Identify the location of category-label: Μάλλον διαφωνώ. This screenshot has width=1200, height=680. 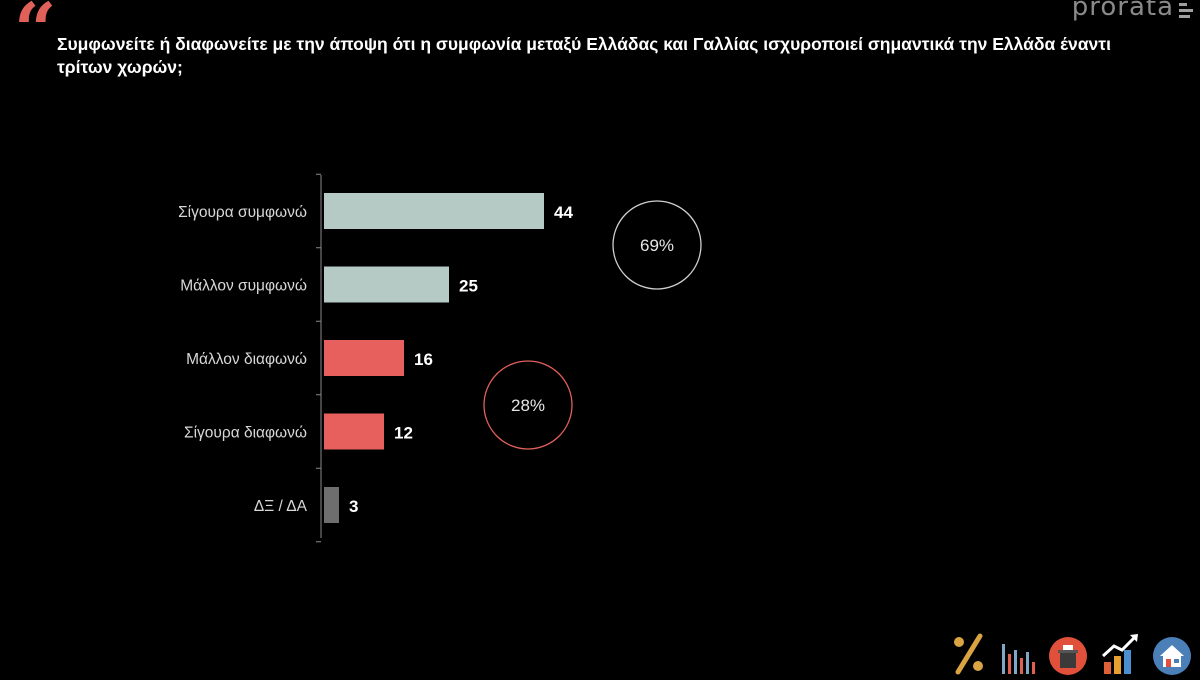
(246, 359).